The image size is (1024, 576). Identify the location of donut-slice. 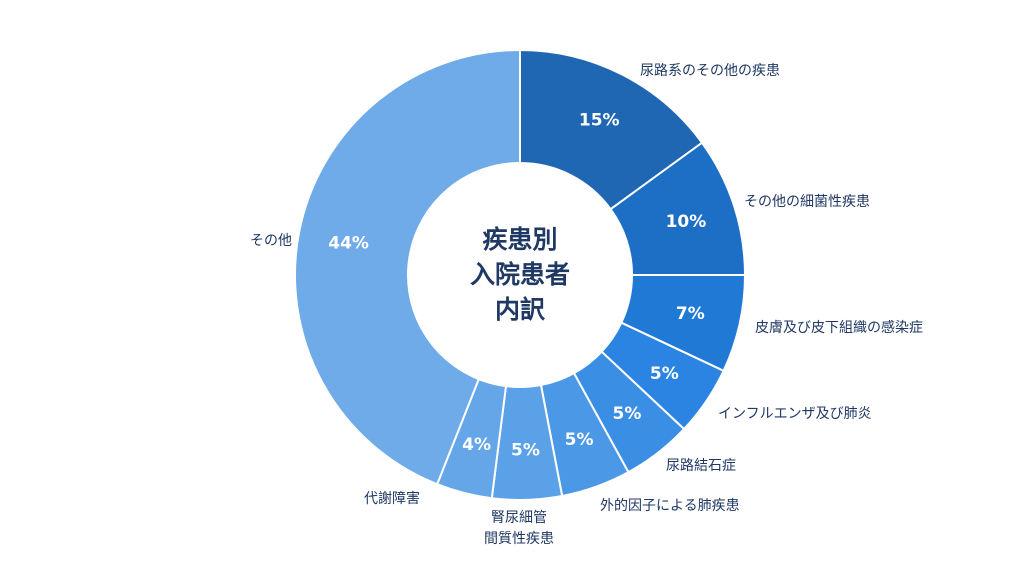
(611, 129).